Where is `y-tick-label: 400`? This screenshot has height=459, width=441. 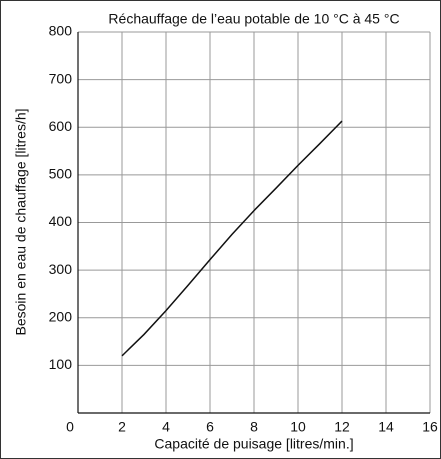 y-tick-label: 400 is located at coordinates (61, 221).